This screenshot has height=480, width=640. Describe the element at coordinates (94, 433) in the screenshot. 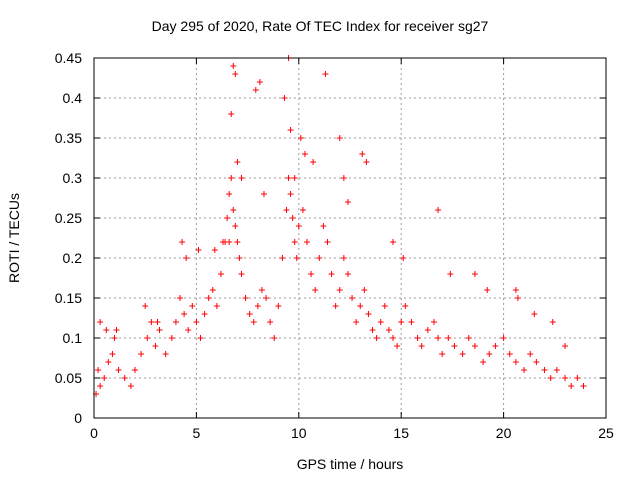

I see `x-tick-label: 0` at that location.